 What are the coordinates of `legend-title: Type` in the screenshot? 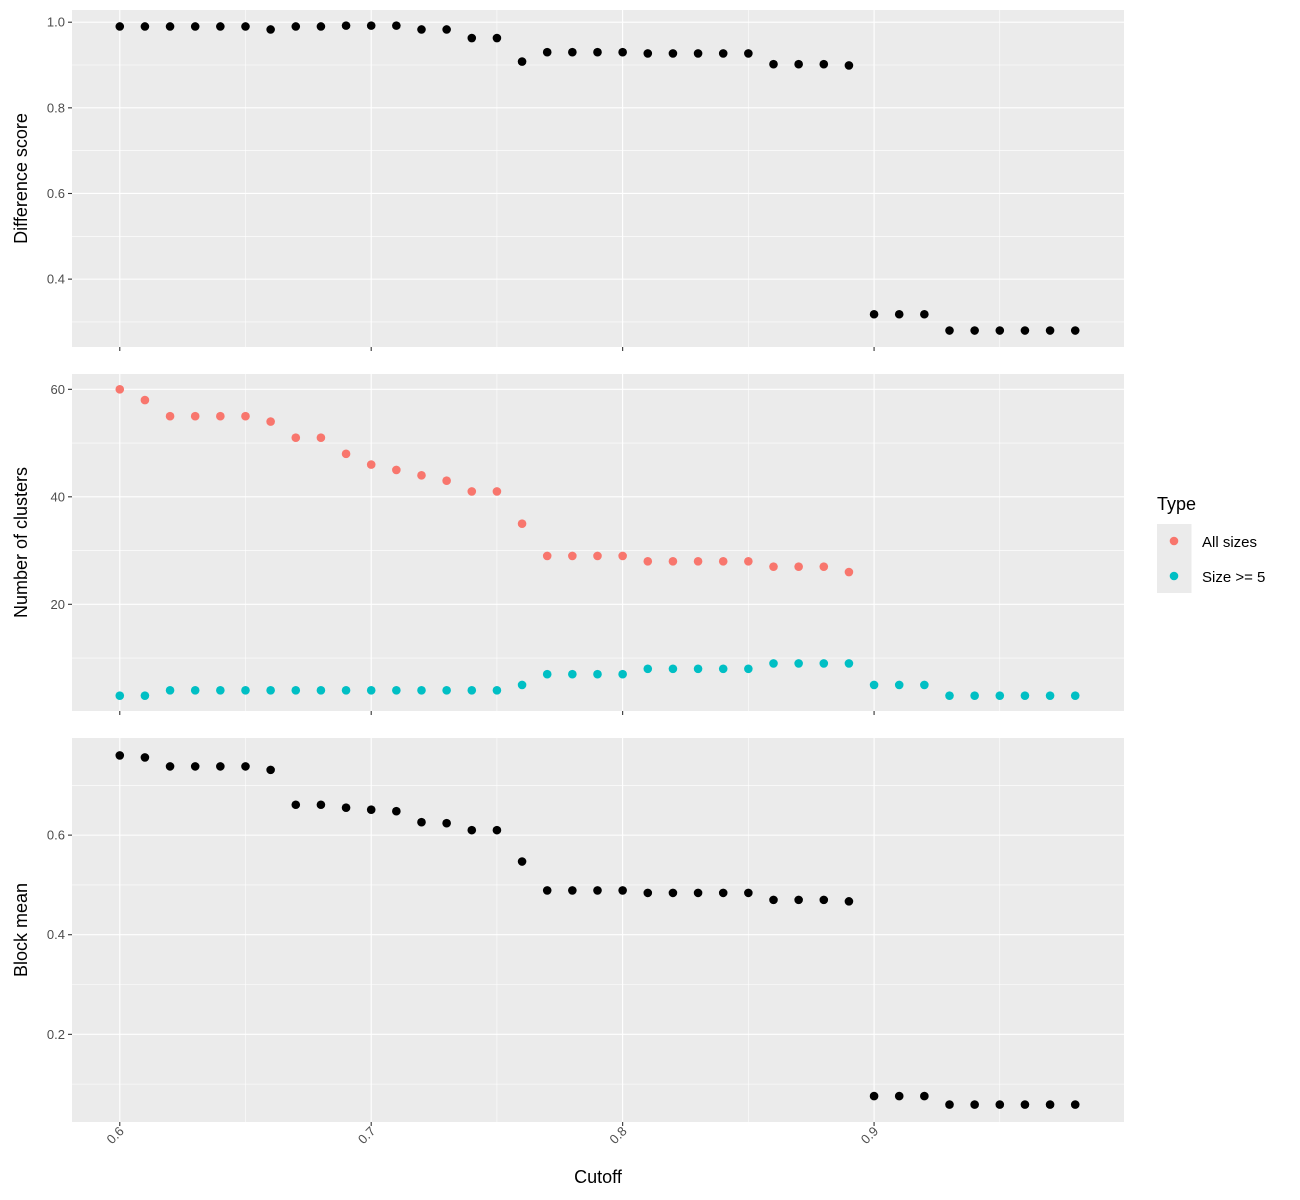 It's located at (1176, 504).